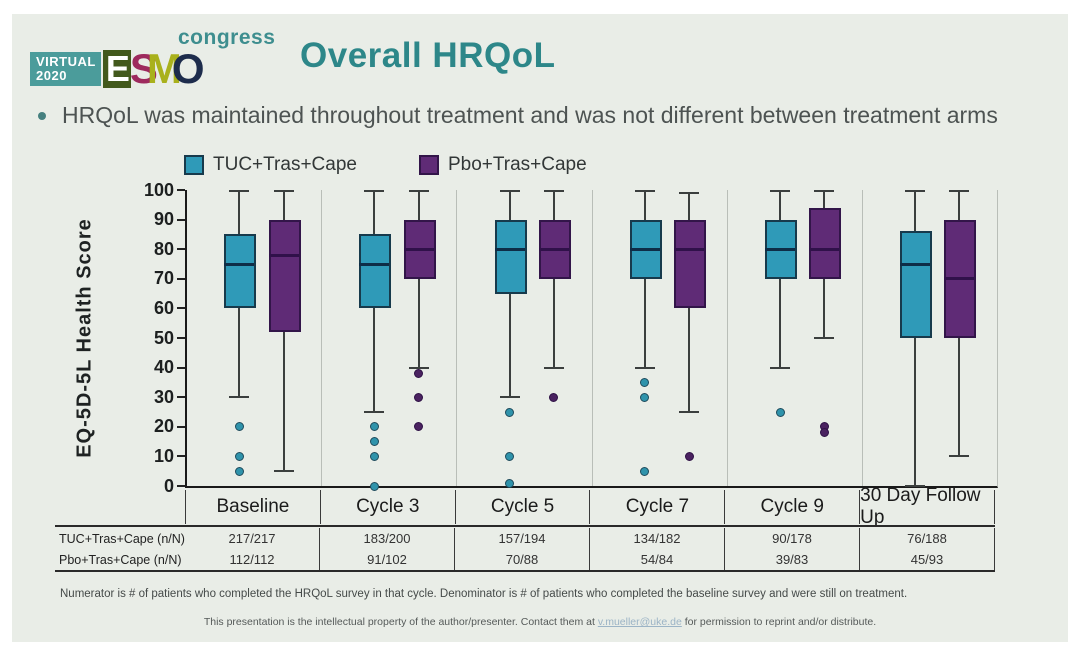  Describe the element at coordinates (386, 538) in the screenshot. I see `n-over-N-cell: 183/200` at that location.